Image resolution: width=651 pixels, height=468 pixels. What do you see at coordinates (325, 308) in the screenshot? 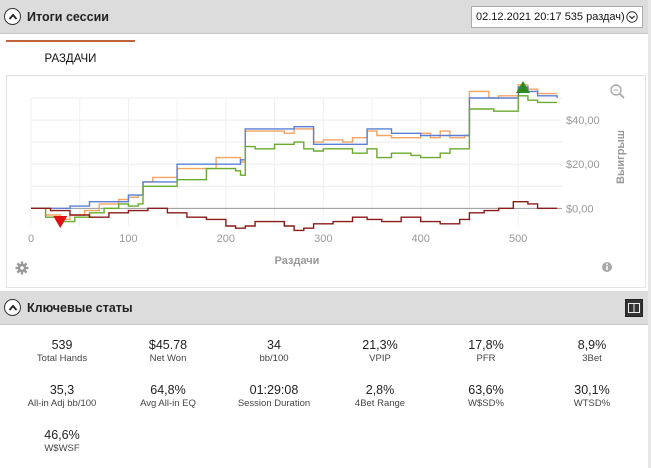
I see `key-stats-header: Ключевые статы` at bounding box center [325, 308].